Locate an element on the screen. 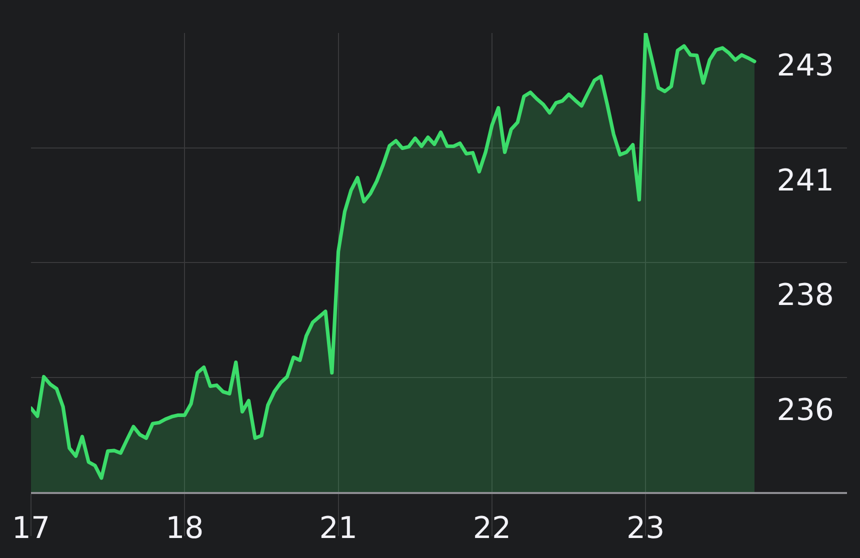 This screenshot has height=558, width=860. x-tick-label: 18 is located at coordinates (185, 528).